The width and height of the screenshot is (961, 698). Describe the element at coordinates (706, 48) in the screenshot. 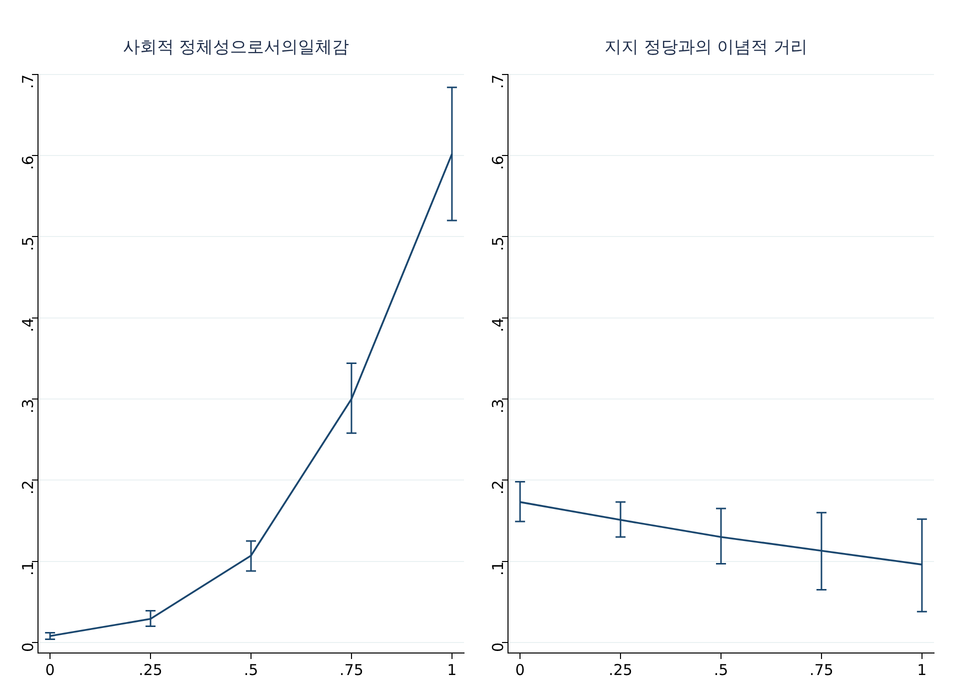

I see `chart-title: 지지 정당과의 이념적 거리` at that location.